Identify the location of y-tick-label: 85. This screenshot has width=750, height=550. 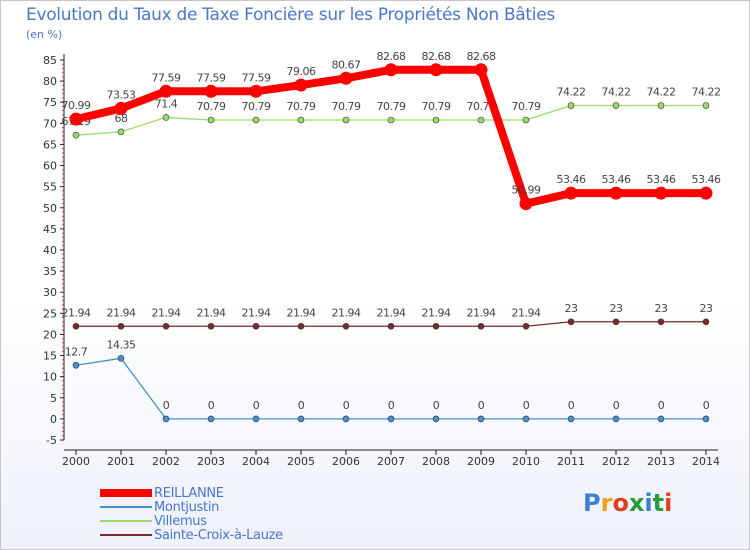
(50, 60).